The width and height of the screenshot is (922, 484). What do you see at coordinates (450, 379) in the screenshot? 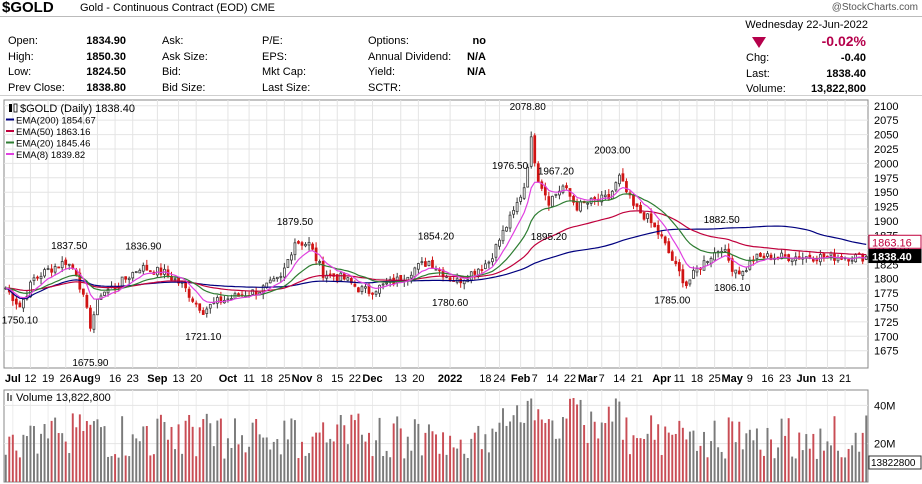
I see `x-tick-label: 2022` at bounding box center [450, 379].